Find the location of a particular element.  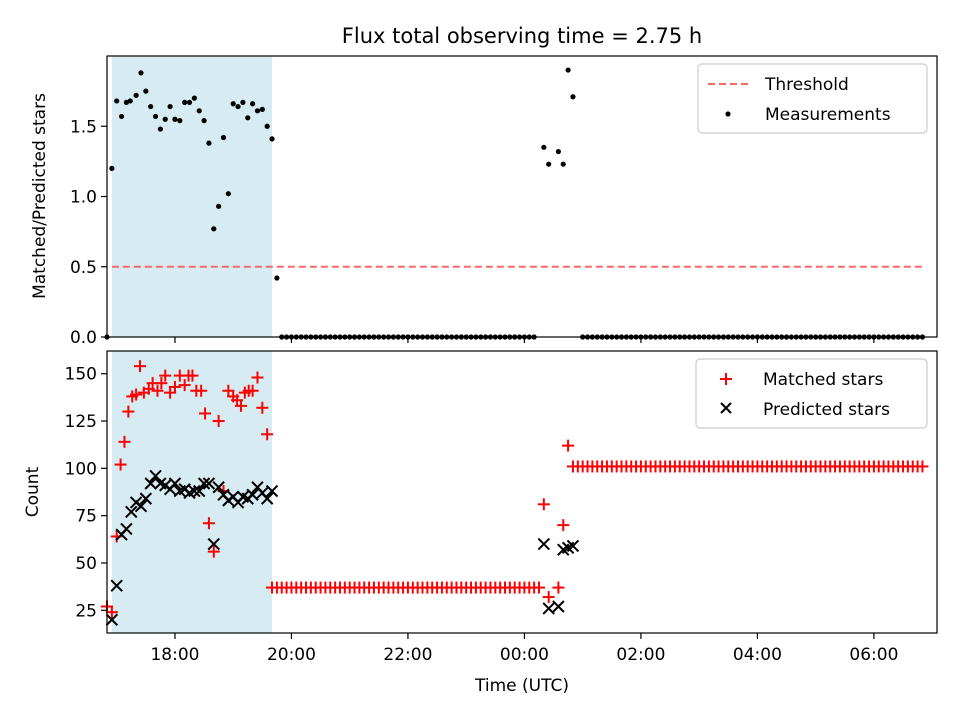

bottom-y-tick-label: 50 is located at coordinates (86, 564).